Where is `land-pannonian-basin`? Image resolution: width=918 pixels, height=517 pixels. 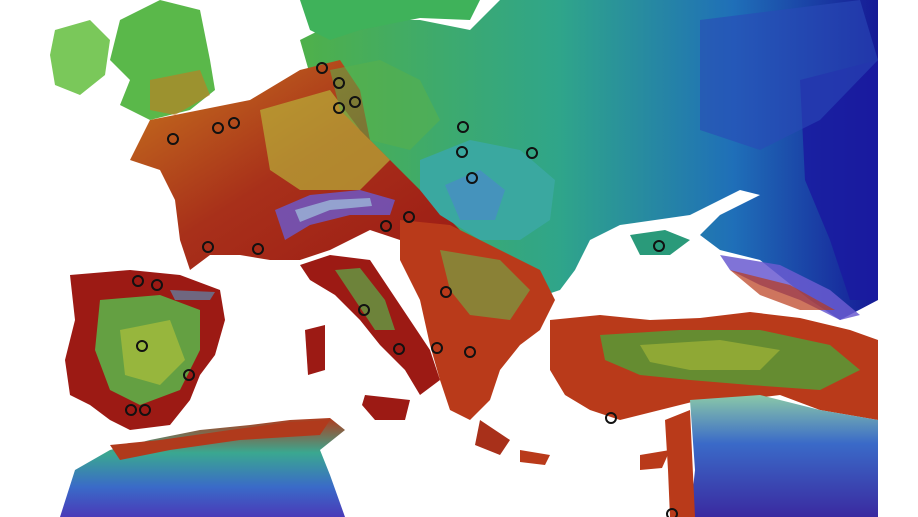 land-pannonian-basin is located at coordinates (487, 190).